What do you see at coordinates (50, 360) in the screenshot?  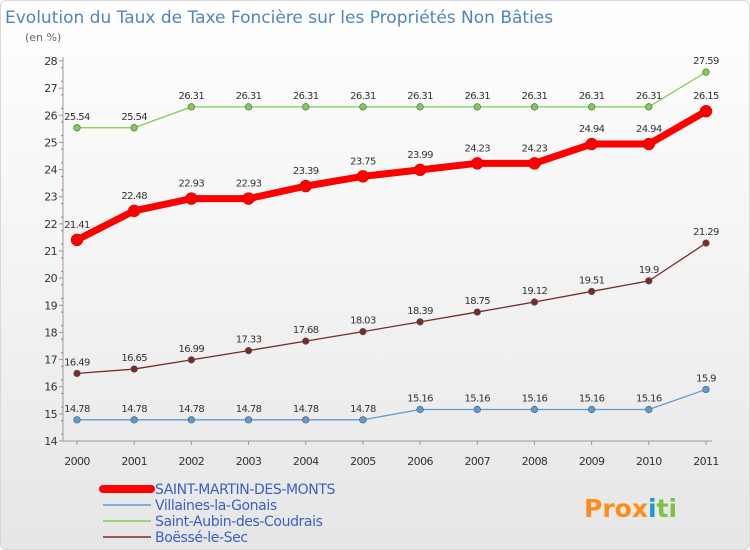 I see `y-tick-label: 17` at bounding box center [50, 360].